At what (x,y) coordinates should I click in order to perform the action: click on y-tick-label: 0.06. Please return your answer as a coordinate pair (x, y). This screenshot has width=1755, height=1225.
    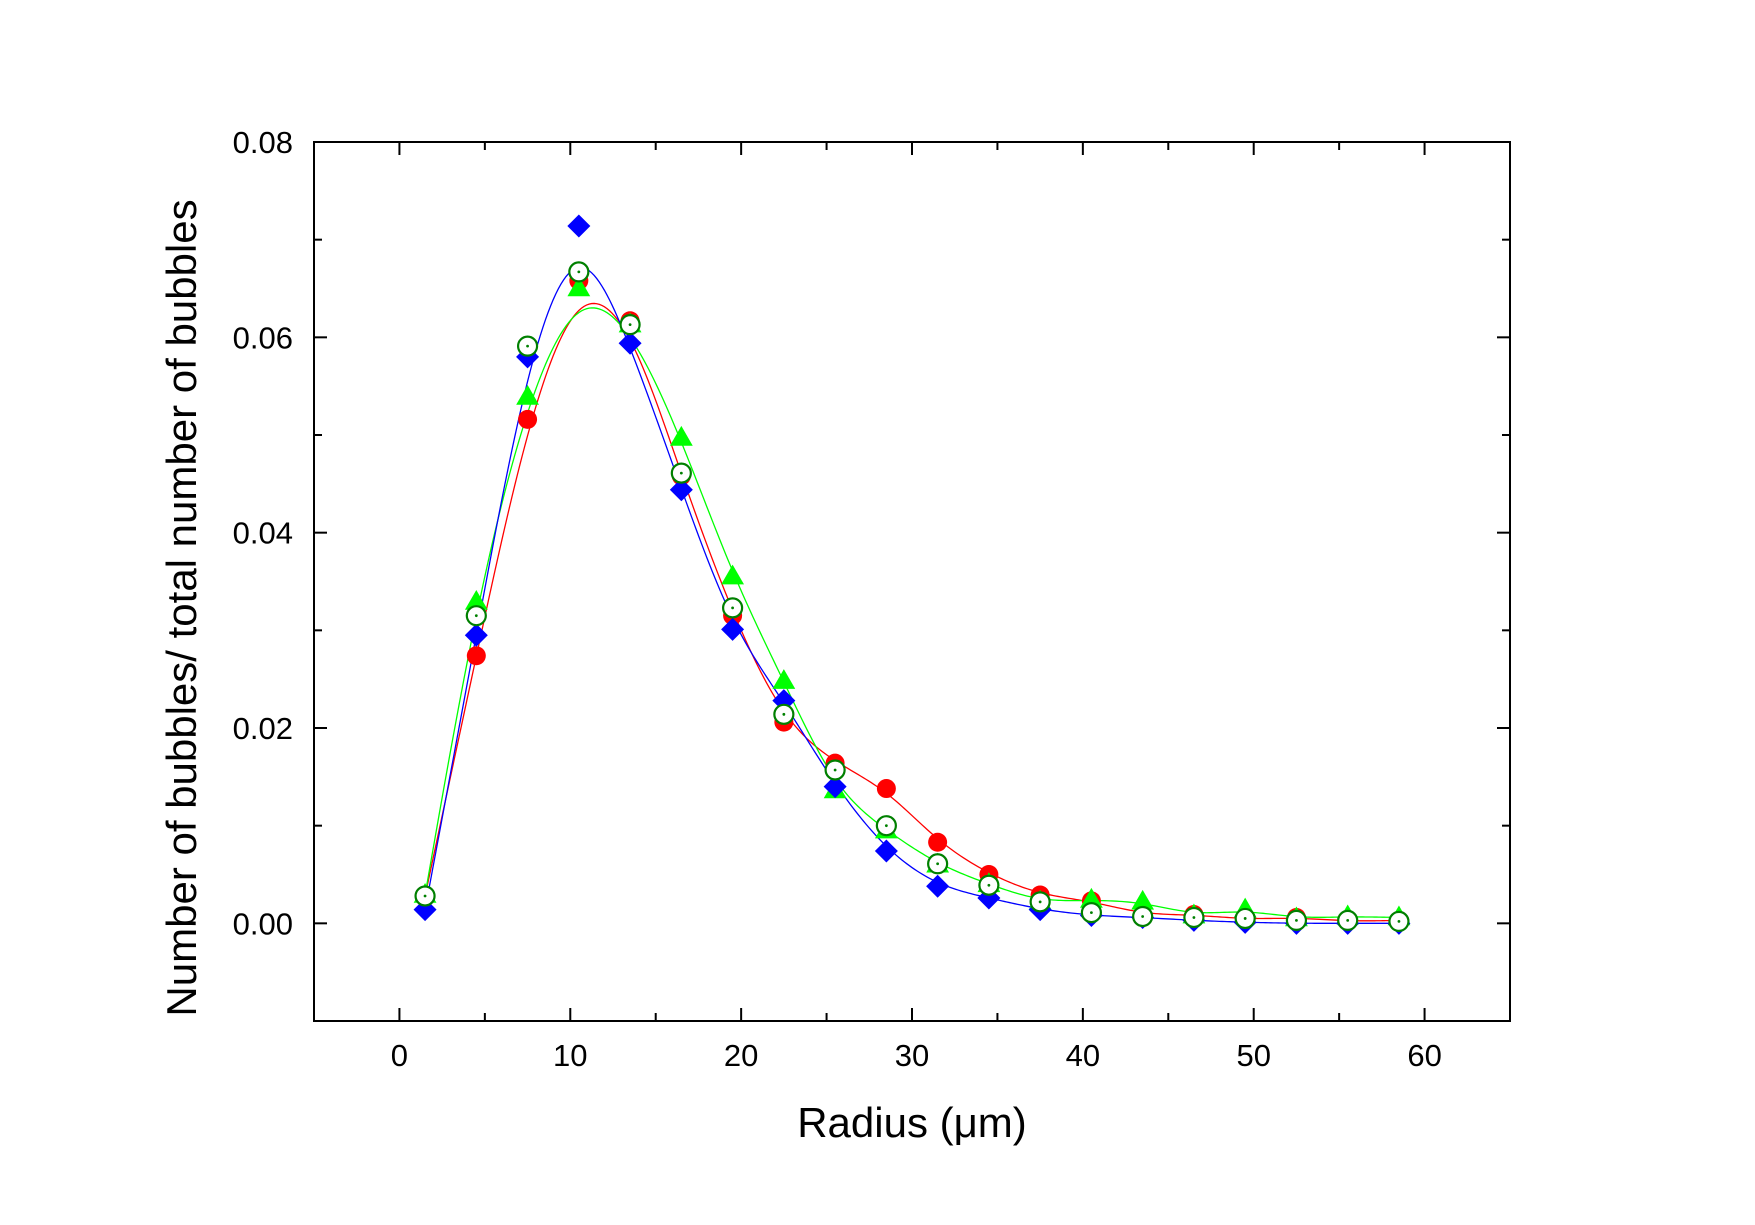
    Looking at the image, I should click on (263, 337).